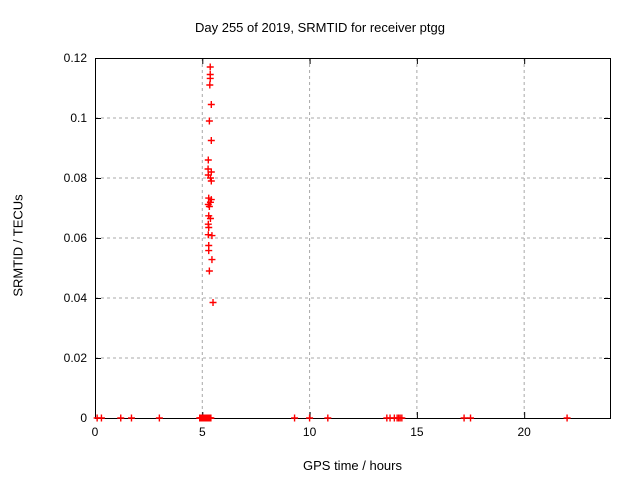  What do you see at coordinates (83, 418) in the screenshot?
I see `y-tick-label: 0` at bounding box center [83, 418].